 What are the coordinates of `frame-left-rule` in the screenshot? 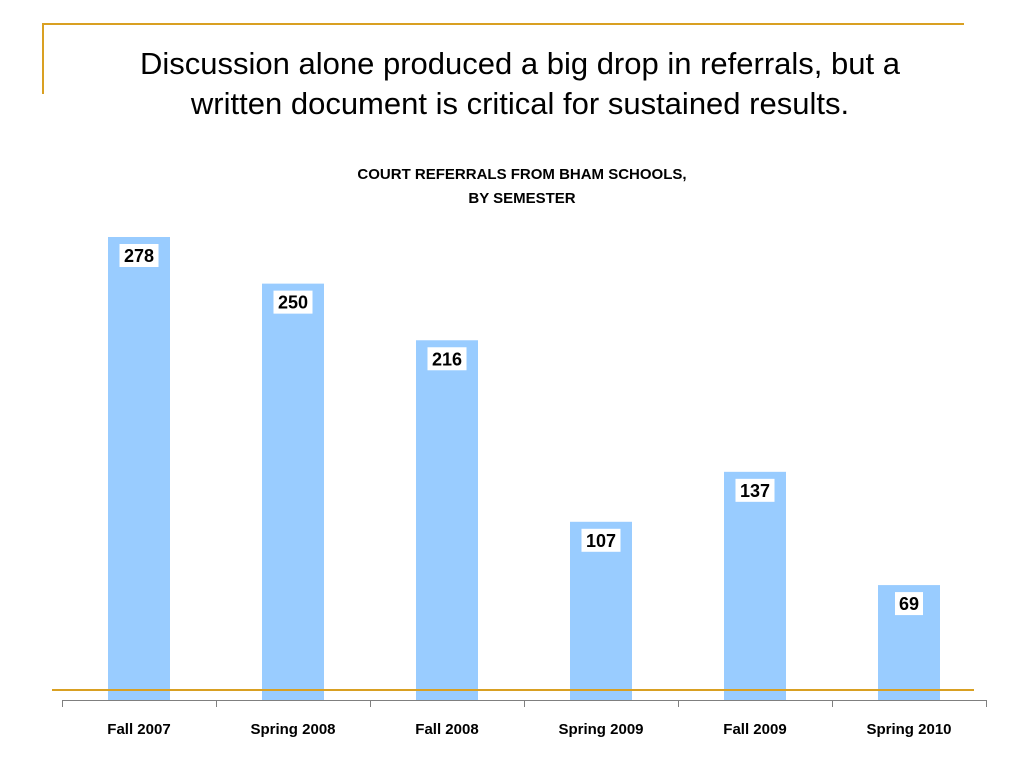 It's located at (43, 58).